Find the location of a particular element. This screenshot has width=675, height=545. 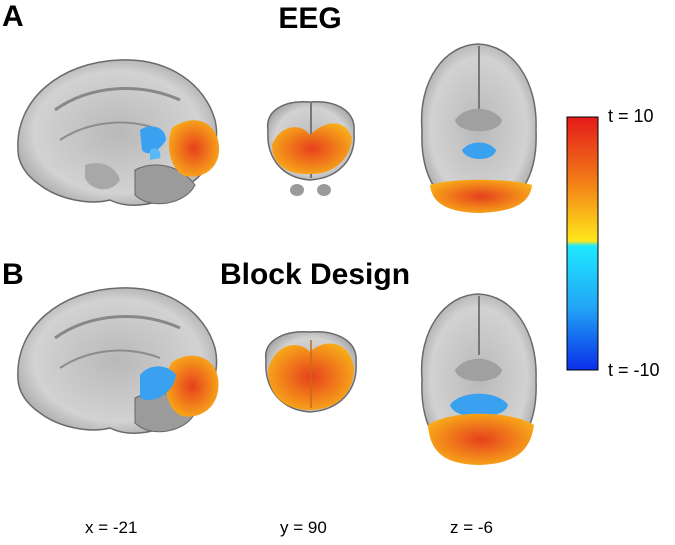

coordinate-y: y = 90 is located at coordinates (303, 527).